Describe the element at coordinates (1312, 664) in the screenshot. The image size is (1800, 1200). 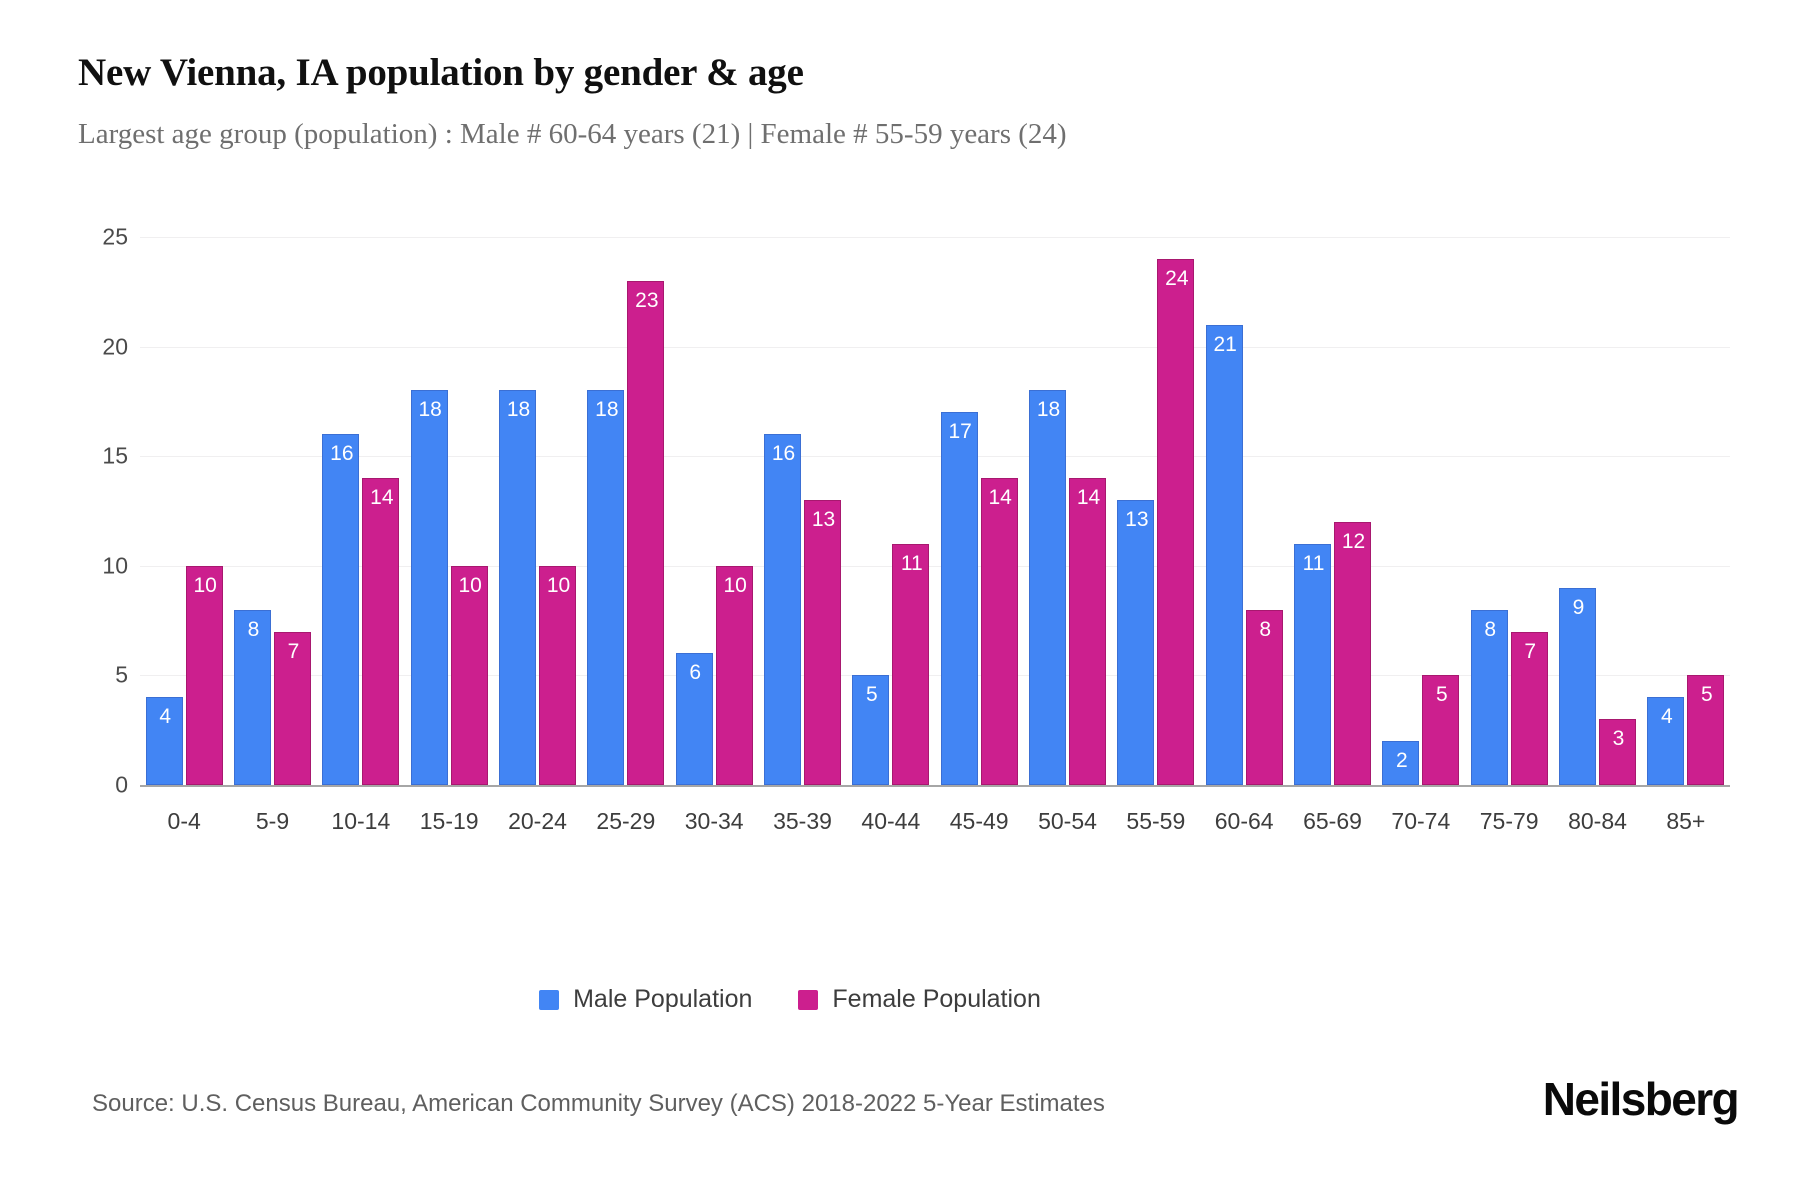
I see `bar-male: 11` at that location.